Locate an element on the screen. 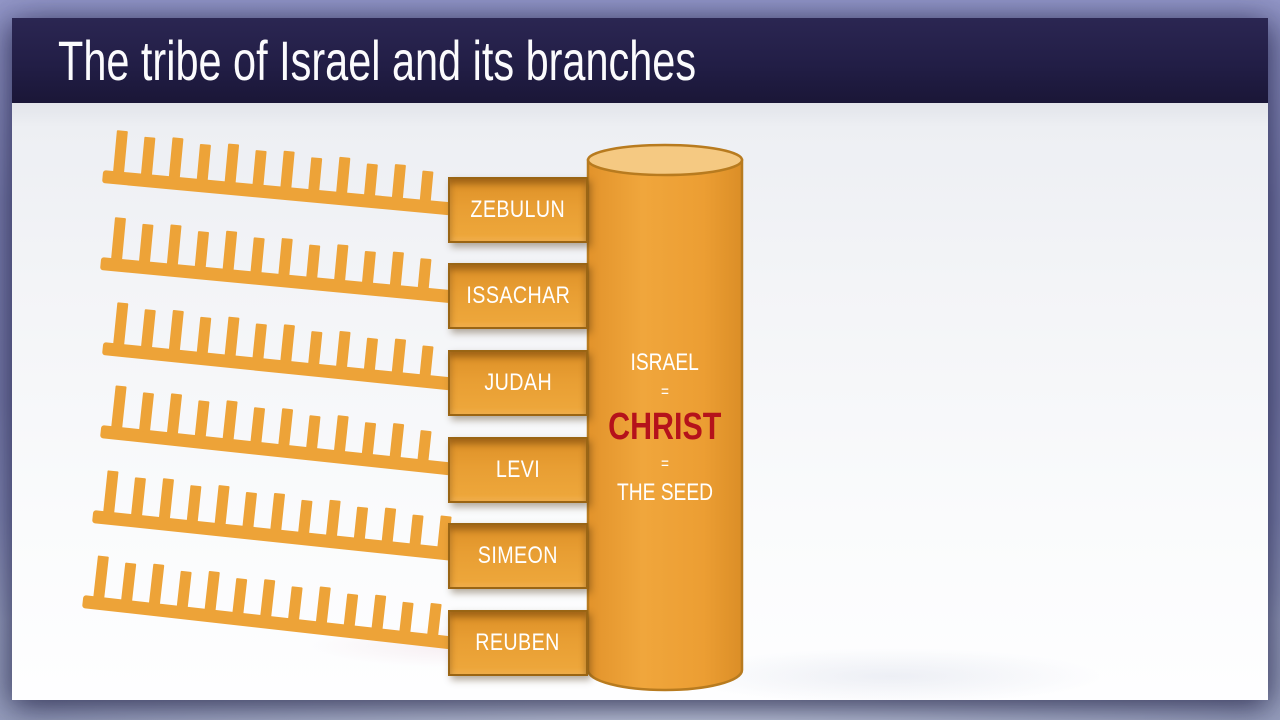  trunk-cylinder: ISRAEL = CHRIST = THE SEED is located at coordinates (665, 421).